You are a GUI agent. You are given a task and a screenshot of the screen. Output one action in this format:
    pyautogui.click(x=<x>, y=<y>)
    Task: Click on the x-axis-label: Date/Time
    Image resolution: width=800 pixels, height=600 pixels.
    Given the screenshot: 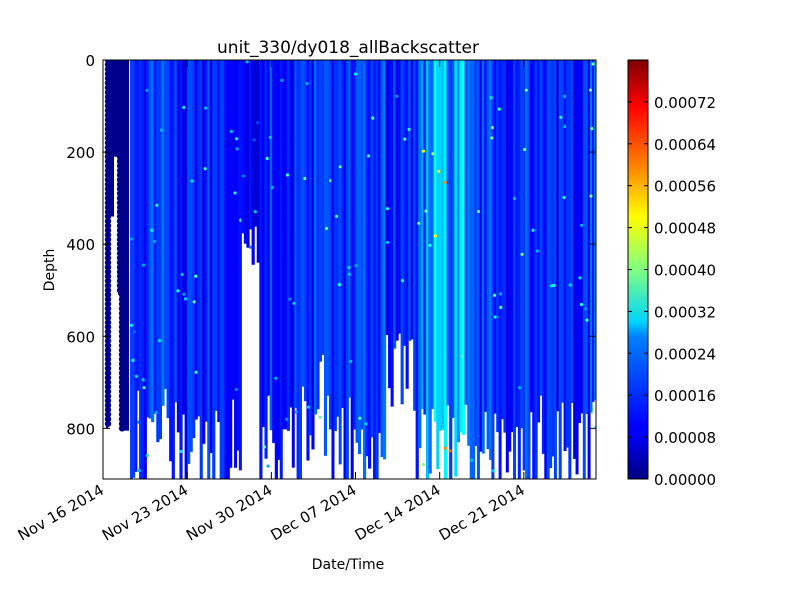 What is the action you would take?
    pyautogui.click(x=348, y=565)
    